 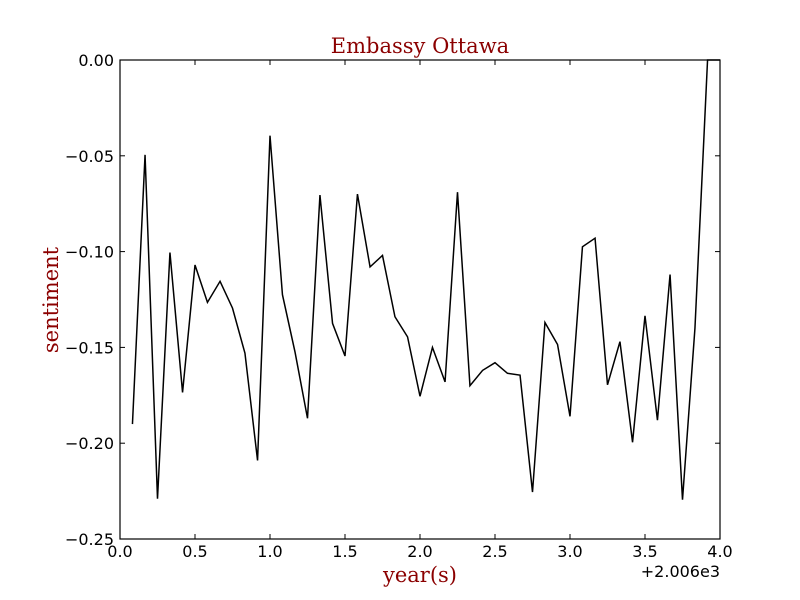 What do you see at coordinates (680, 571) in the screenshot?
I see `x-axis-offset-label: +2.006e3` at bounding box center [680, 571].